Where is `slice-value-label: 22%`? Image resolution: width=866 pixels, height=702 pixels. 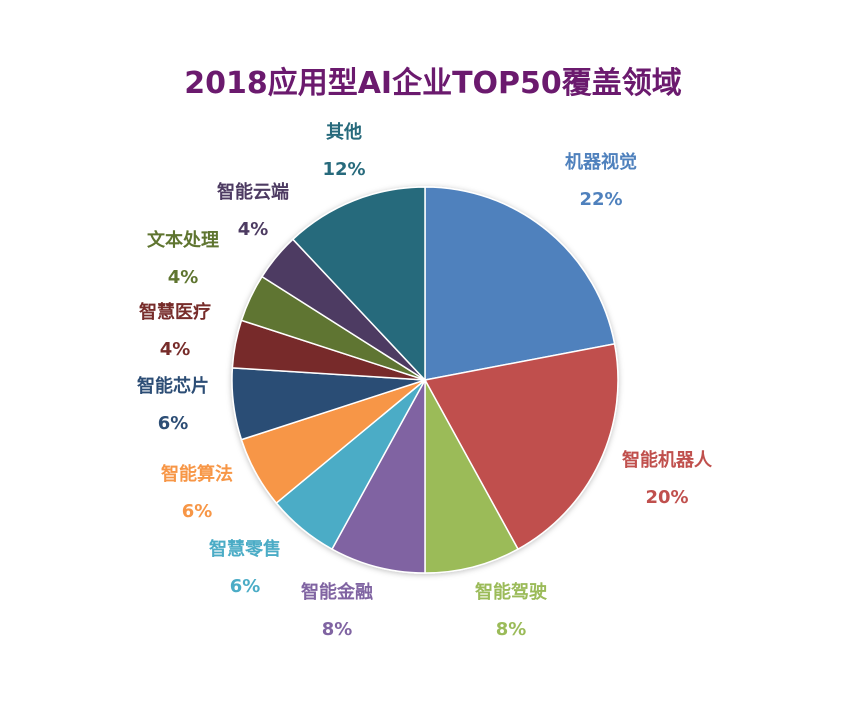 slice-value-label: 22% is located at coordinates (600, 199).